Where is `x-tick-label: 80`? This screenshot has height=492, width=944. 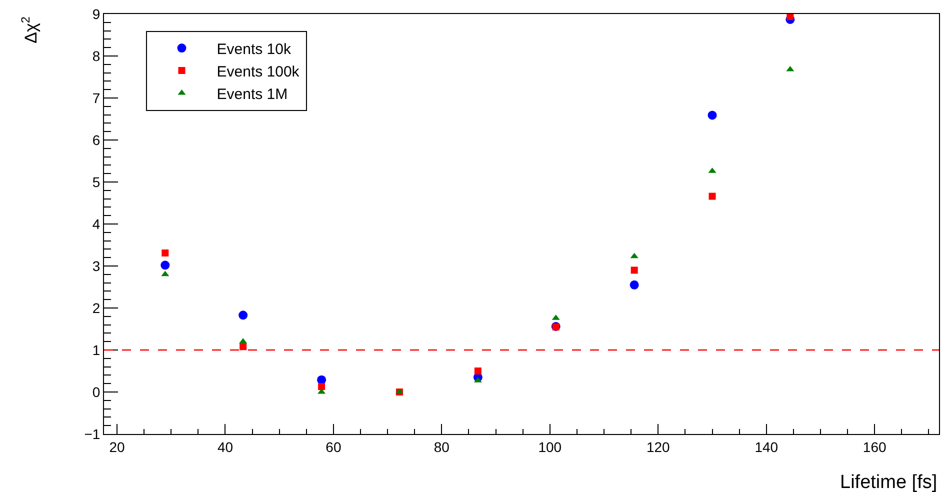 x-tick-label: 80 is located at coordinates (442, 446).